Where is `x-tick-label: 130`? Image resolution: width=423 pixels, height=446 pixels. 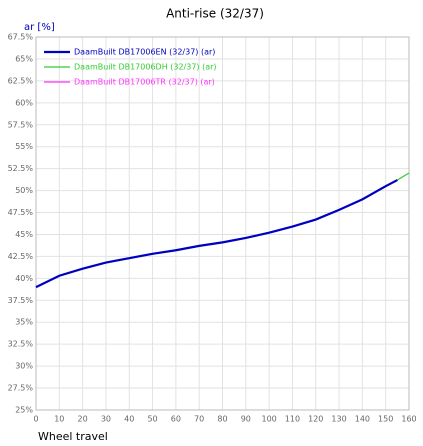 x-tick-label: 130 is located at coordinates (338, 419).